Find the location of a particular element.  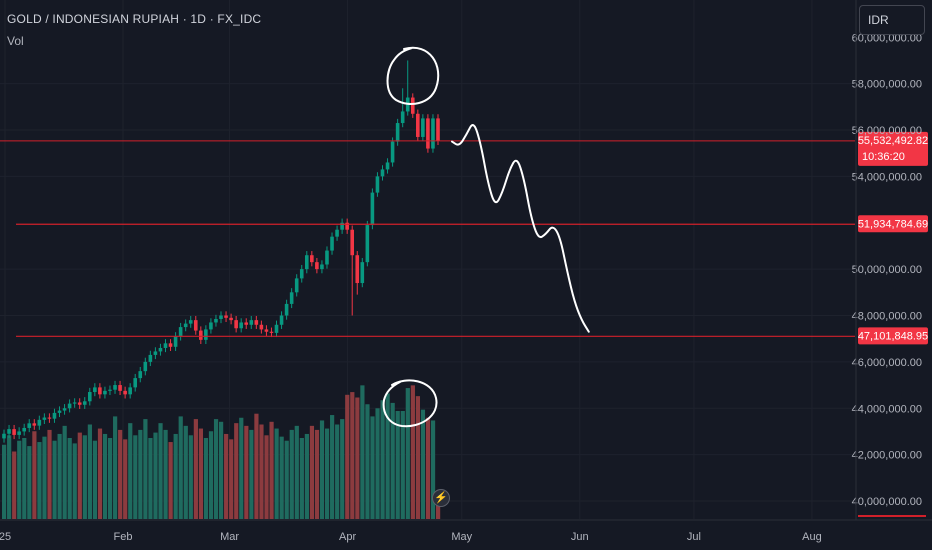

volume-bars is located at coordinates (221, 452).